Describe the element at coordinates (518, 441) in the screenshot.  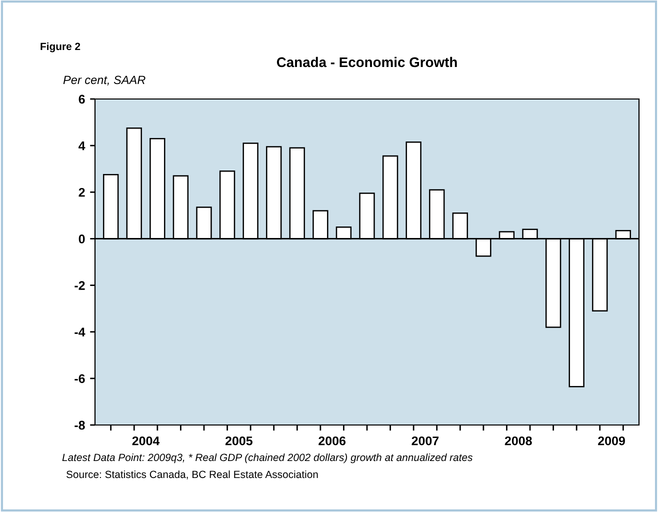
I see `x-tick-label: 2008` at that location.